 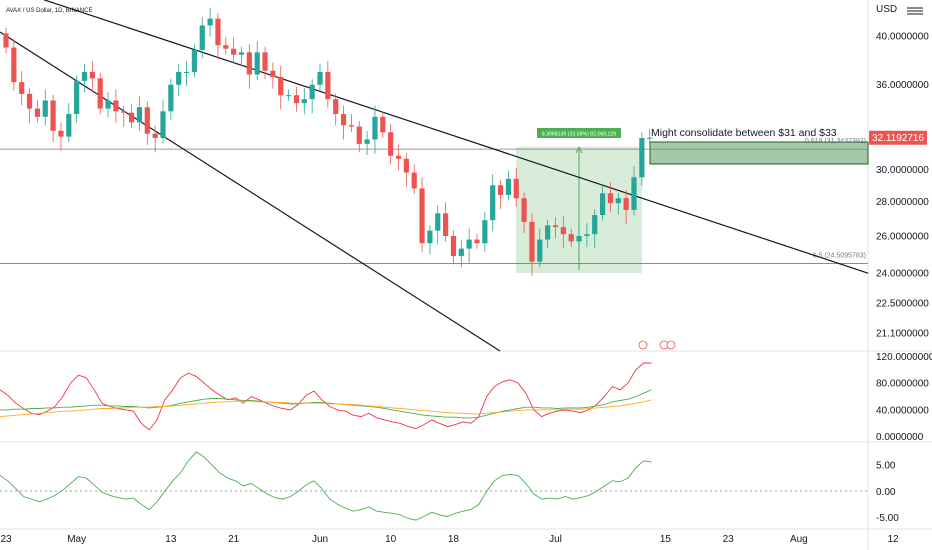 I want to click on price-tick-label: 26.0000000, so click(x=902, y=236).